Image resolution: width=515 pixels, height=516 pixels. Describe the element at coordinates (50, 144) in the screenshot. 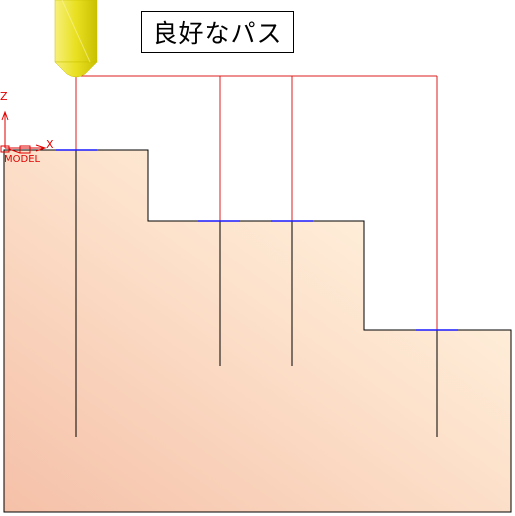

I see `x-axis-label: X` at that location.